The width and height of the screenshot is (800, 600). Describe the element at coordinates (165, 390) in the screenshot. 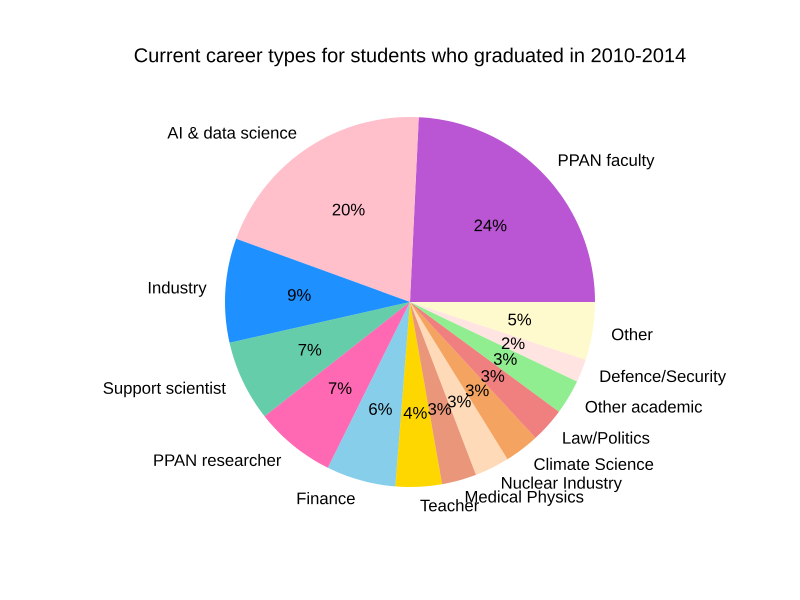

I see `slice-label: Support scientist` at that location.